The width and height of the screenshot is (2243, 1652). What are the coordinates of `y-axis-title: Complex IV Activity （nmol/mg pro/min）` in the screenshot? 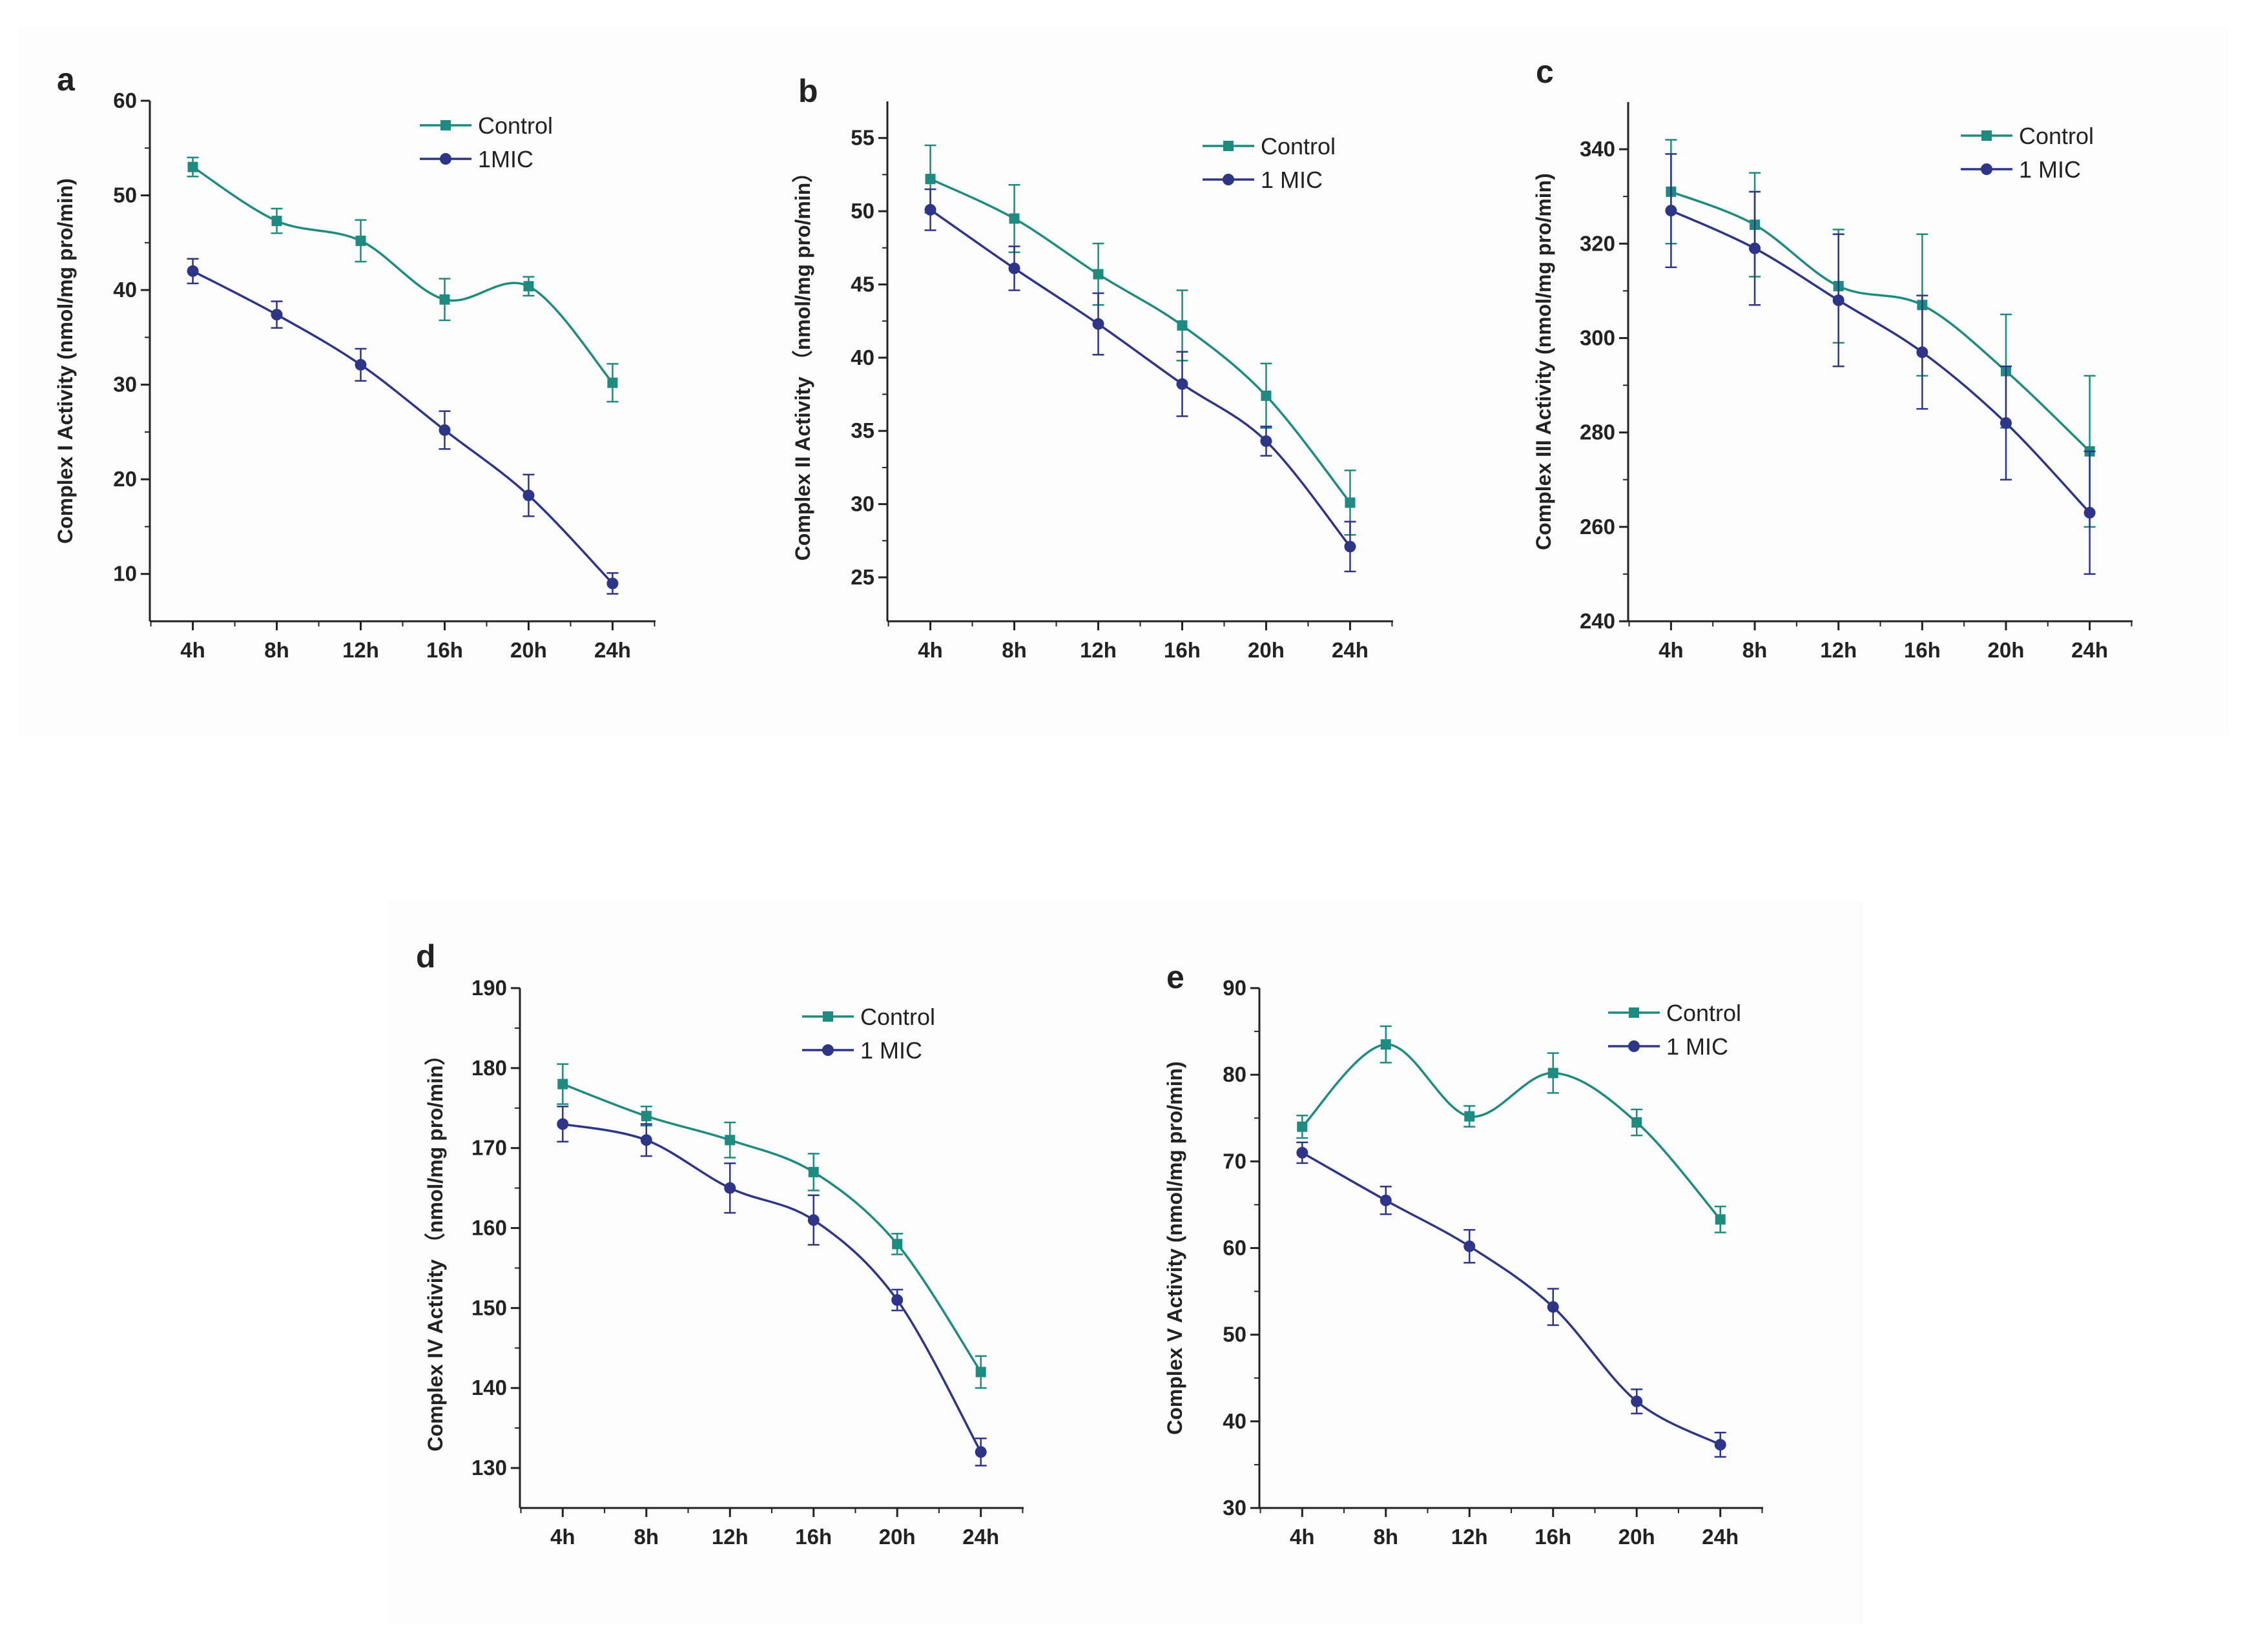 It's located at (435, 1248).